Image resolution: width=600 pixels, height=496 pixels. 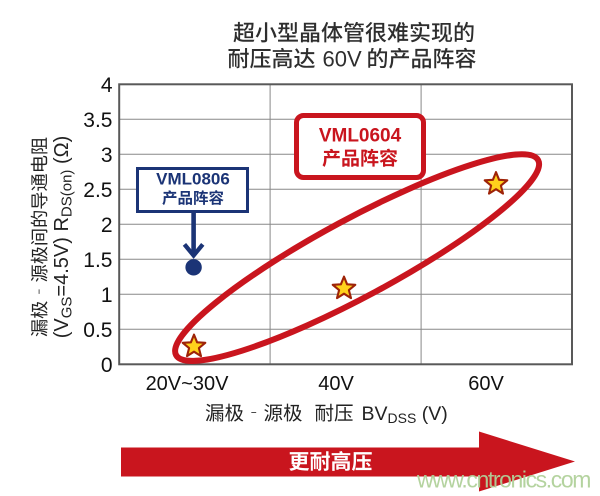 What do you see at coordinates (360, 136) in the screenshot?
I see `svg-text: VML0604` at bounding box center [360, 136].